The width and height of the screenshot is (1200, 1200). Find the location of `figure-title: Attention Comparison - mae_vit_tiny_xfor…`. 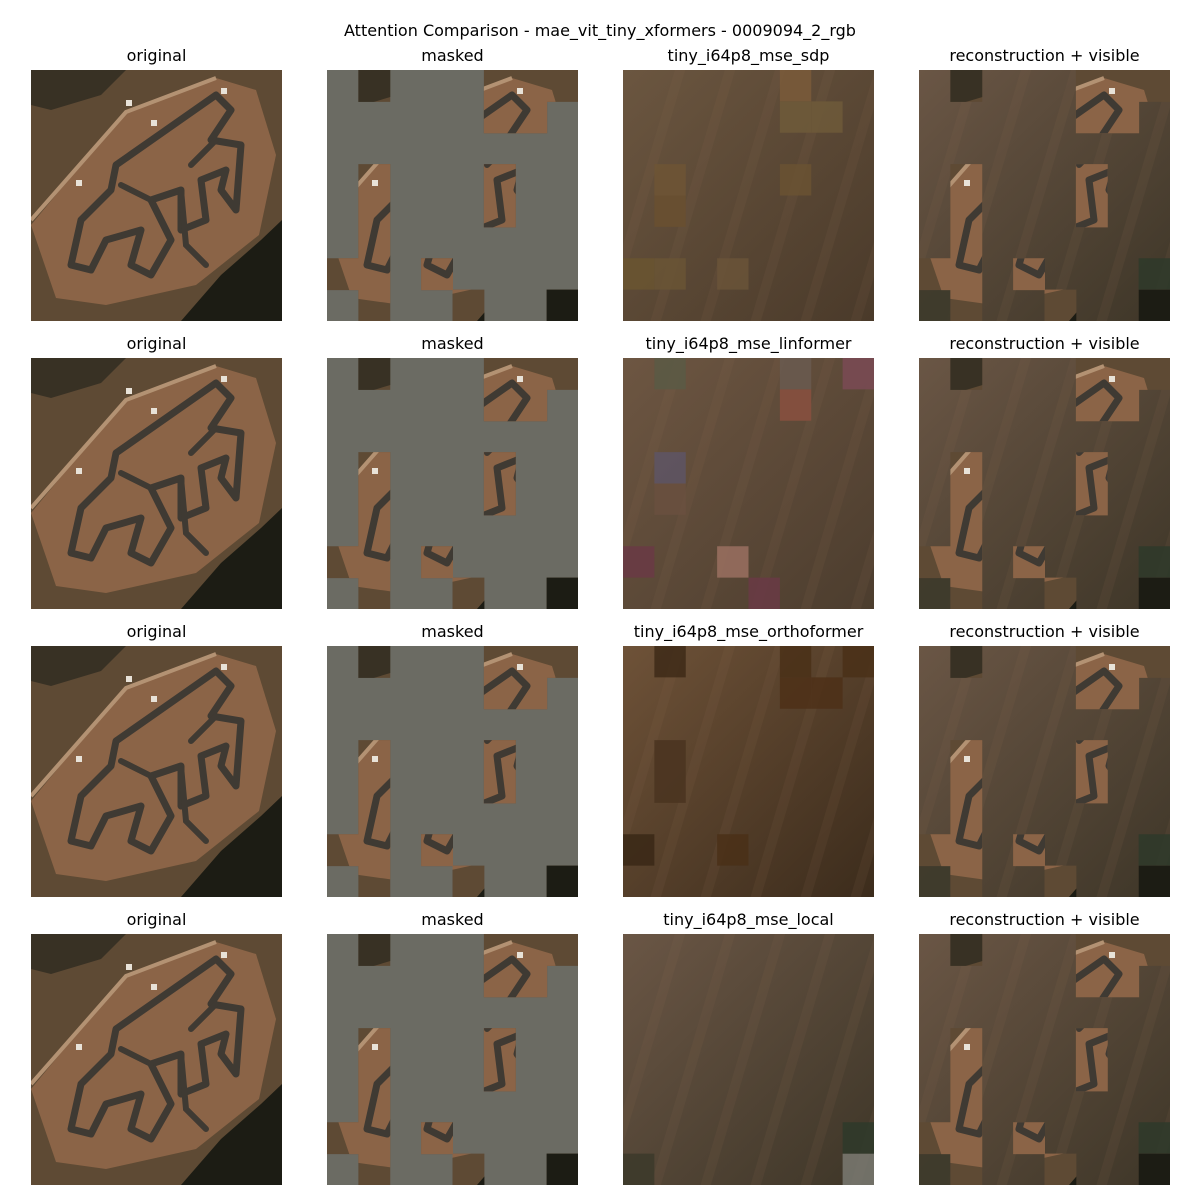

figure-title: Attention Comparison - mae_vit_tiny_xfor… is located at coordinates (600, 30).